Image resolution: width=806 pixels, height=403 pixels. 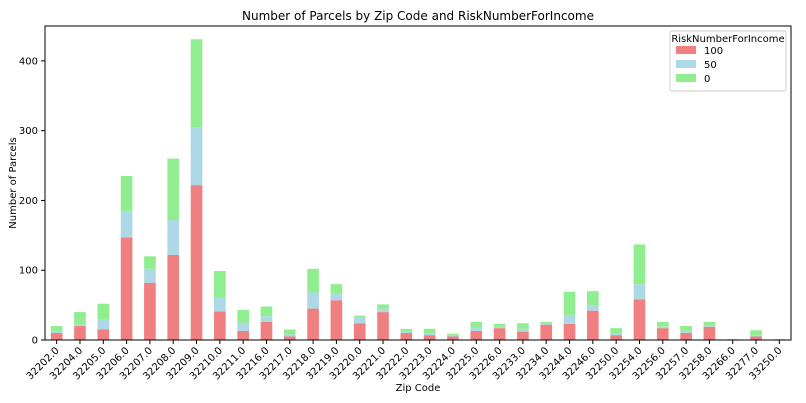 What do you see at coordinates (28, 61) in the screenshot?
I see `y-tick-label: 400` at bounding box center [28, 61].